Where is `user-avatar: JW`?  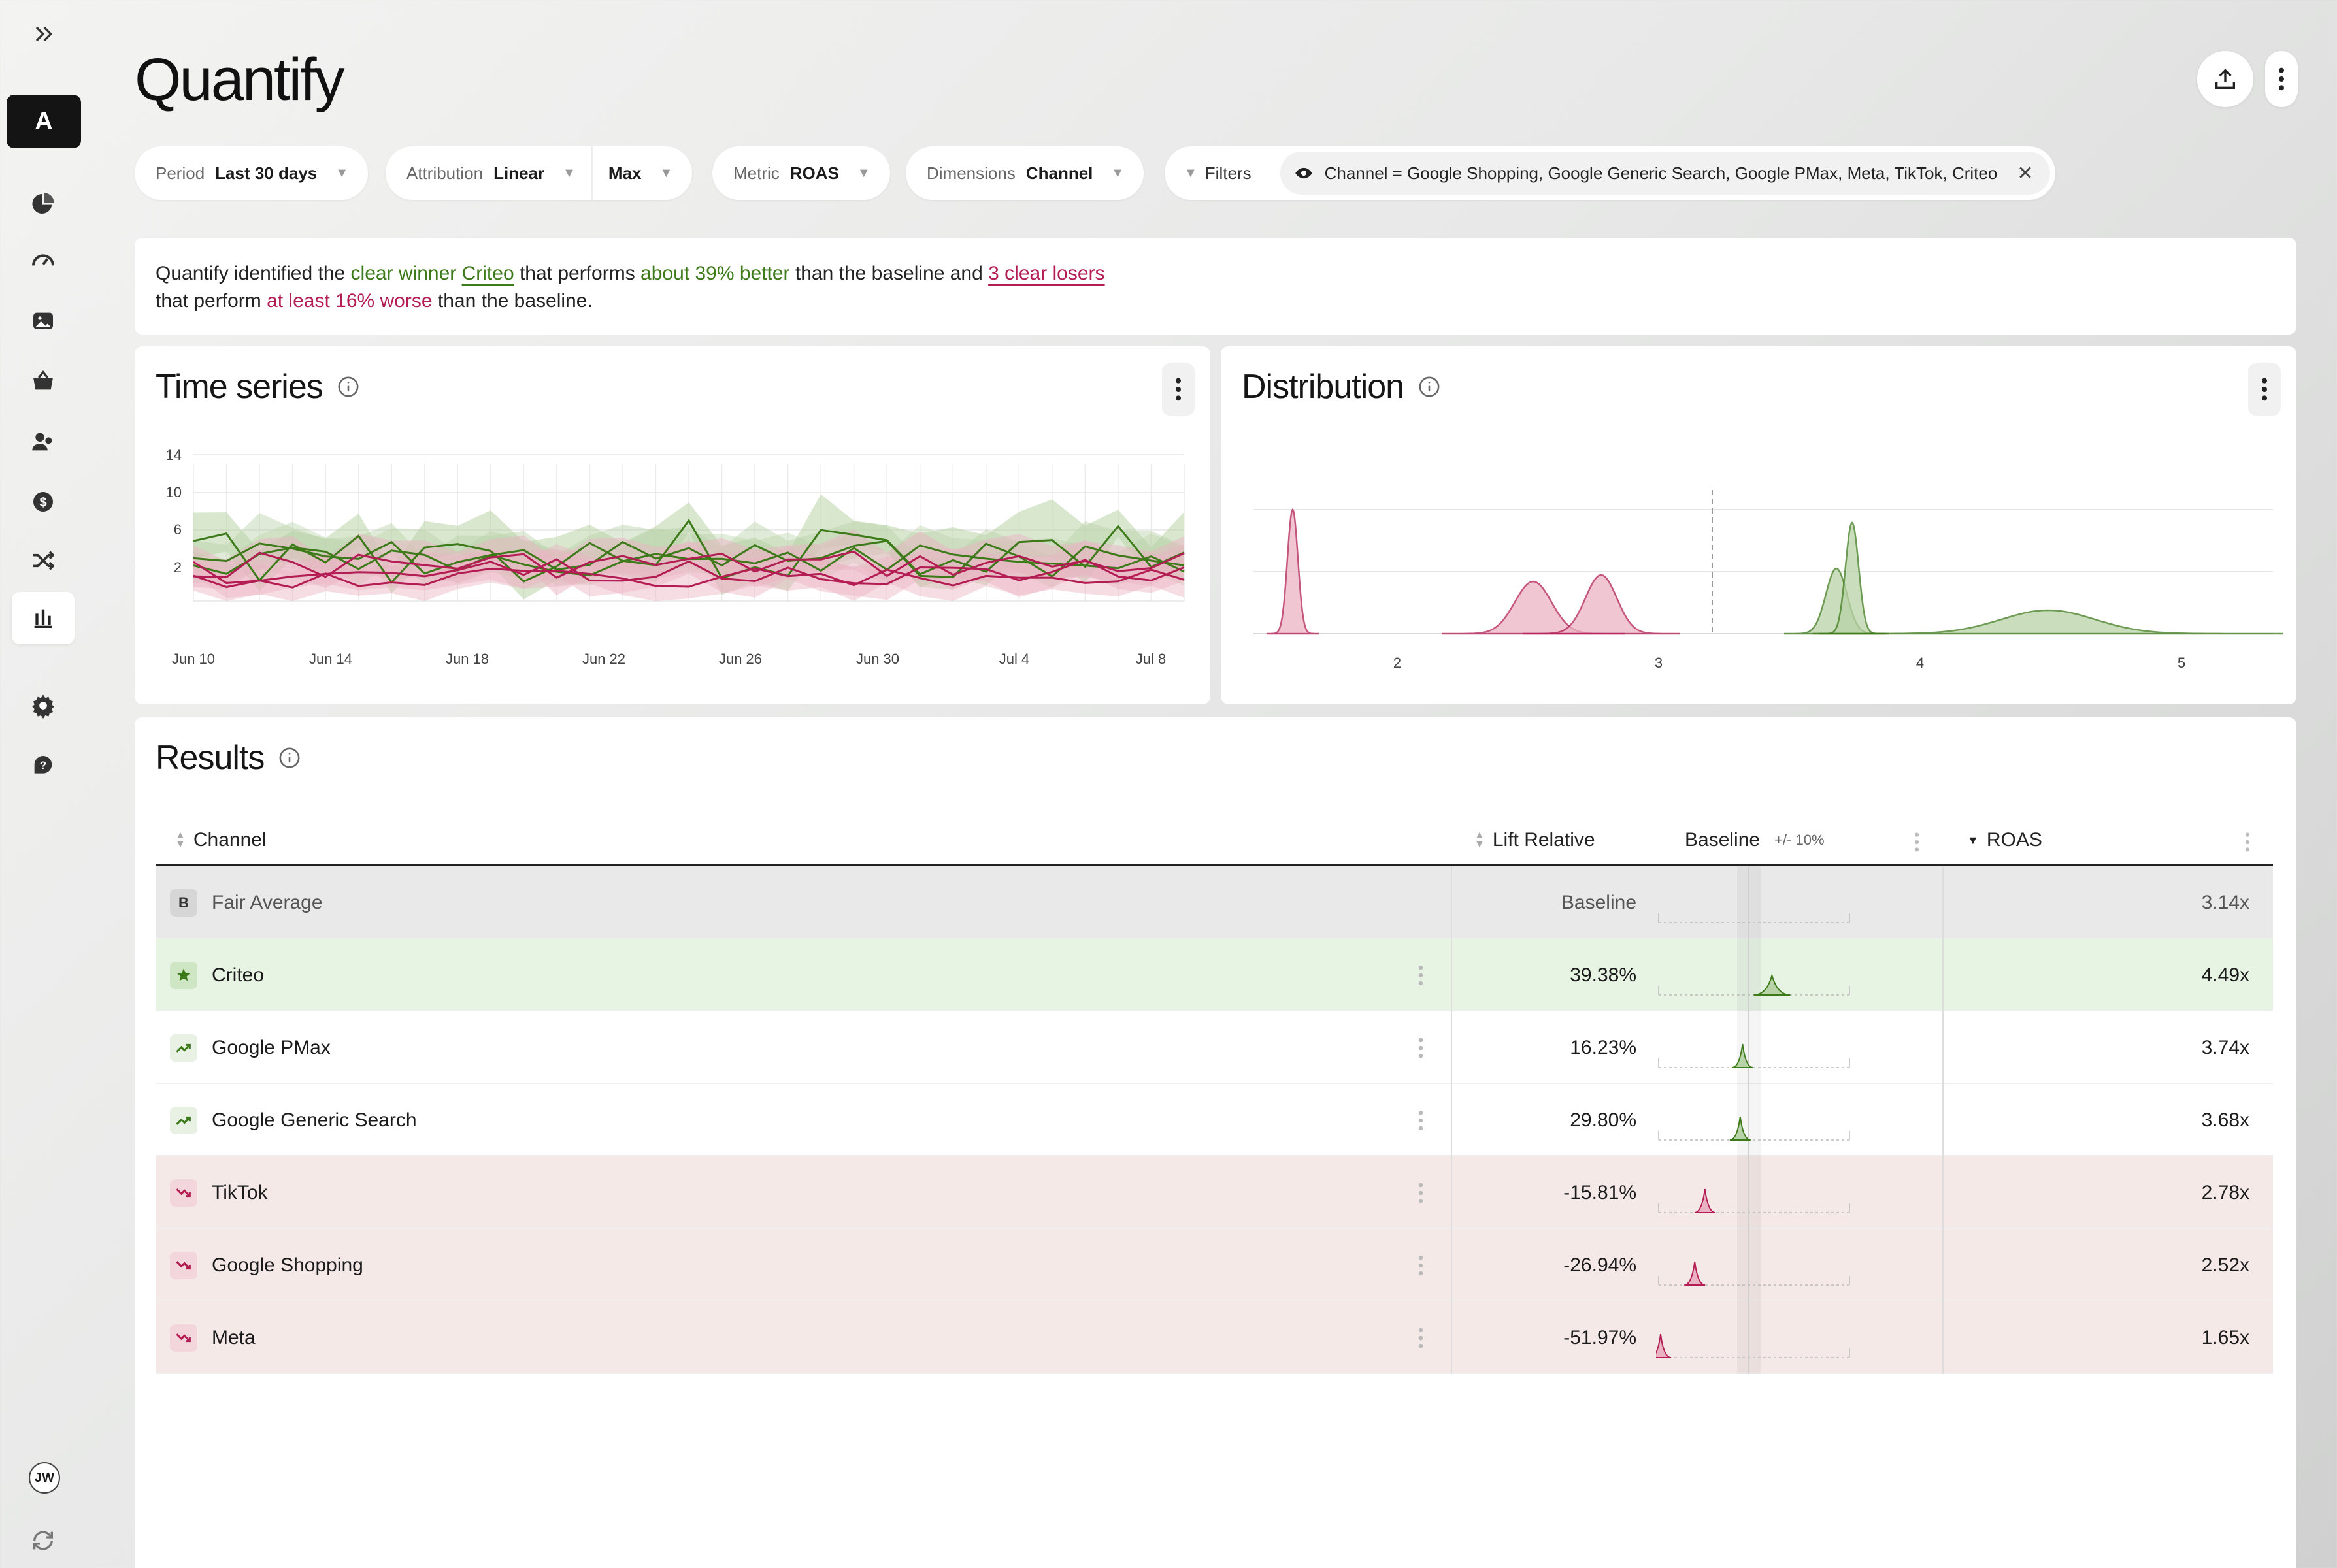
user-avatar: JW is located at coordinates (44, 1478).